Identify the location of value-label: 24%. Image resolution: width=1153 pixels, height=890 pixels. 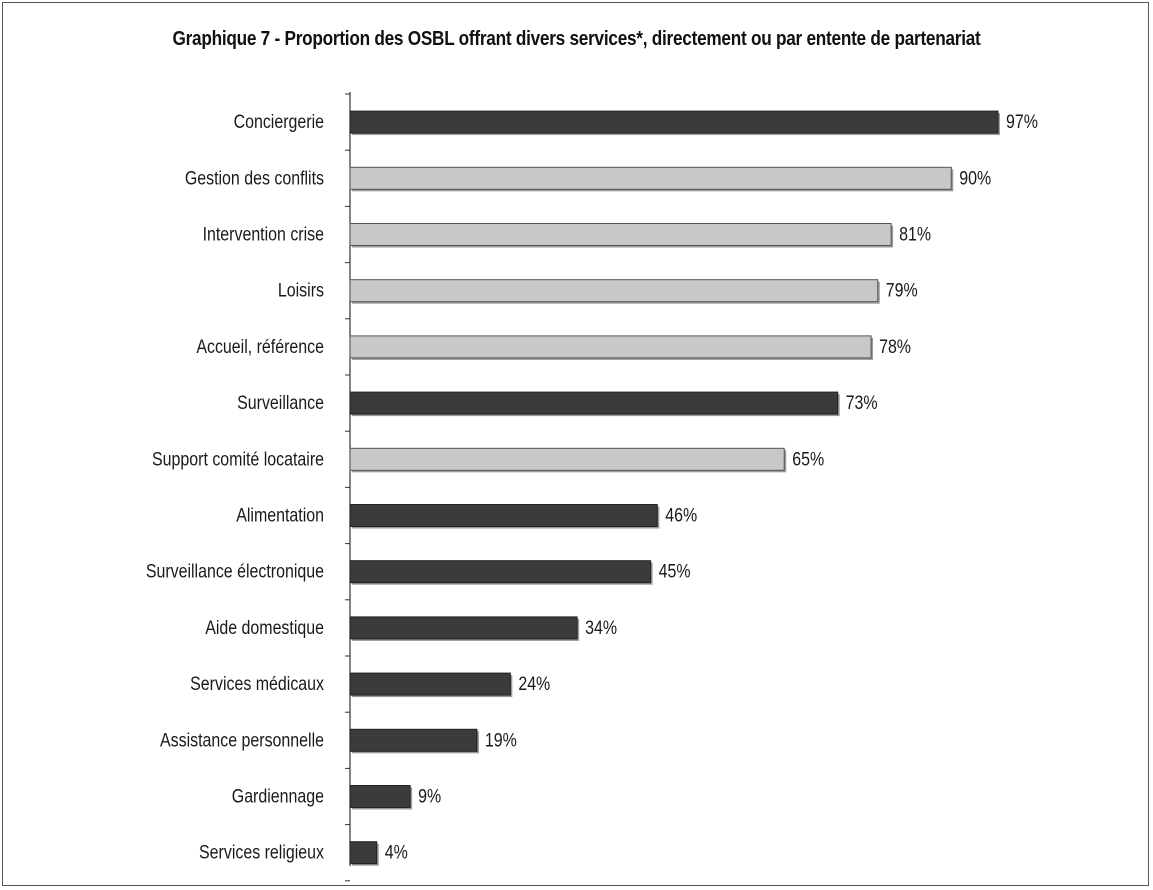
(534, 684).